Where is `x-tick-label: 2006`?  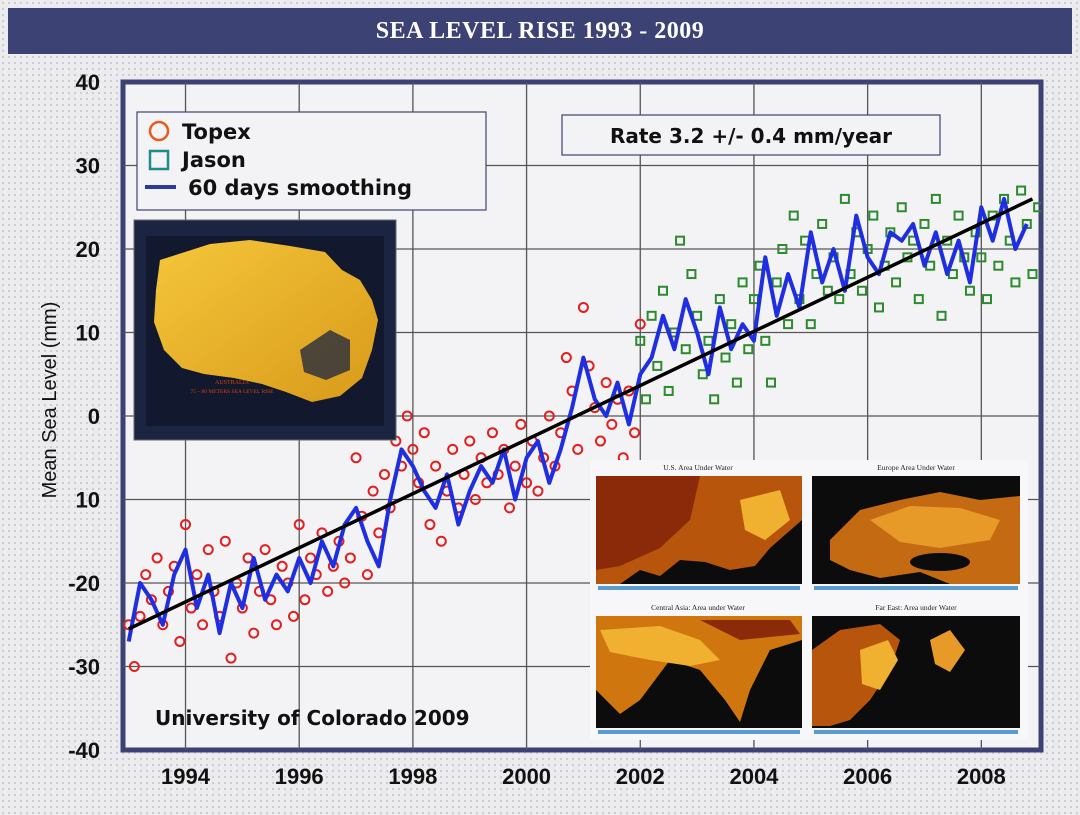 x-tick-label: 2006 is located at coordinates (867, 776).